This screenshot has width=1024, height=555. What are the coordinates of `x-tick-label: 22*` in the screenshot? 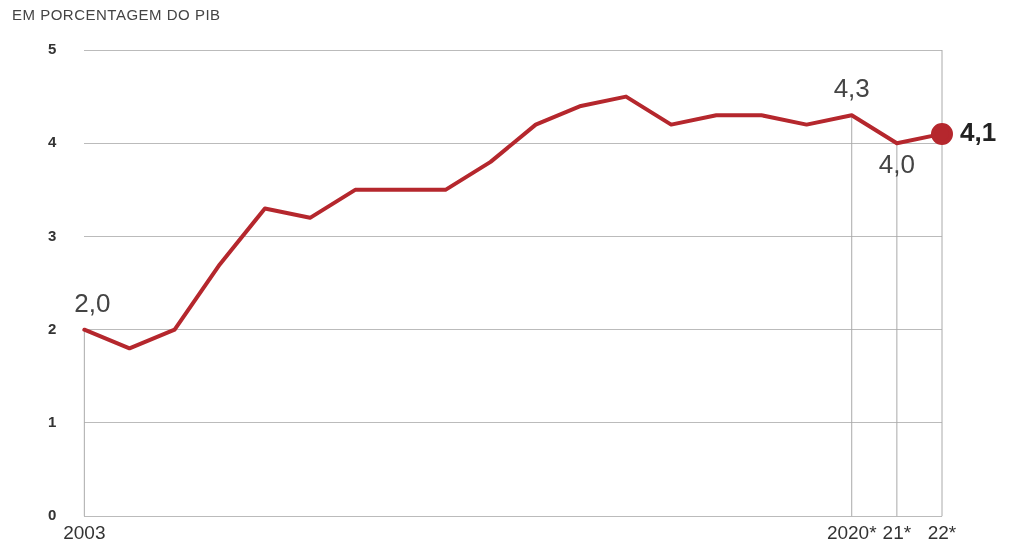 It's located at (942, 532).